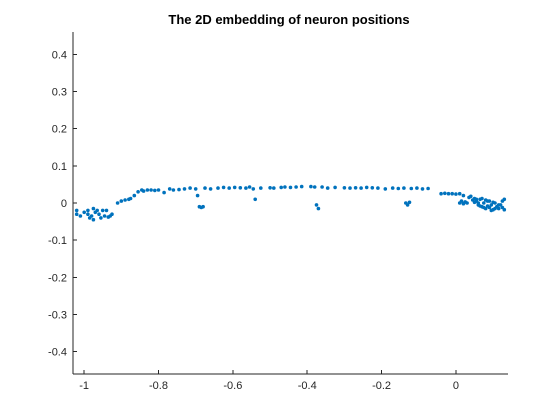 This screenshot has height=420, width=560. What do you see at coordinates (59, 130) in the screenshot?
I see `y-tick-label: 0.2` at bounding box center [59, 130].